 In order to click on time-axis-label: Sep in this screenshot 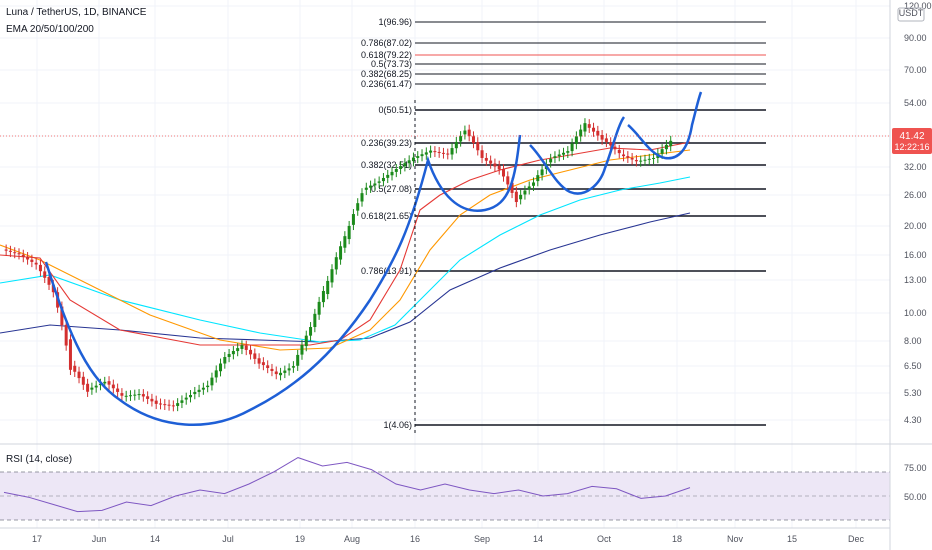, I will do `click(482, 539)`.